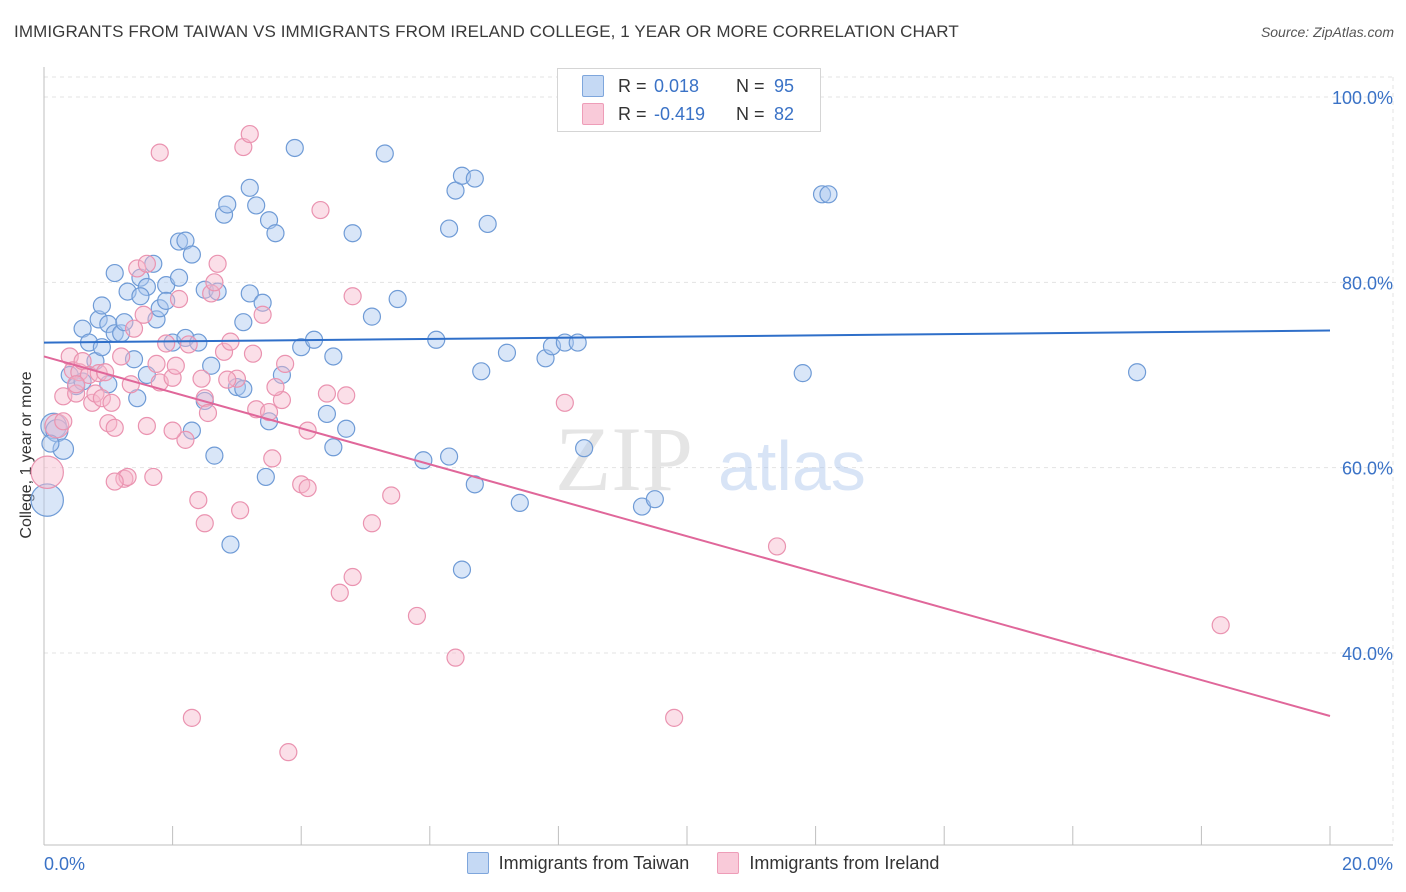  Describe the element at coordinates (728, 863) in the screenshot. I see `legend-swatch-ireland` at that location.